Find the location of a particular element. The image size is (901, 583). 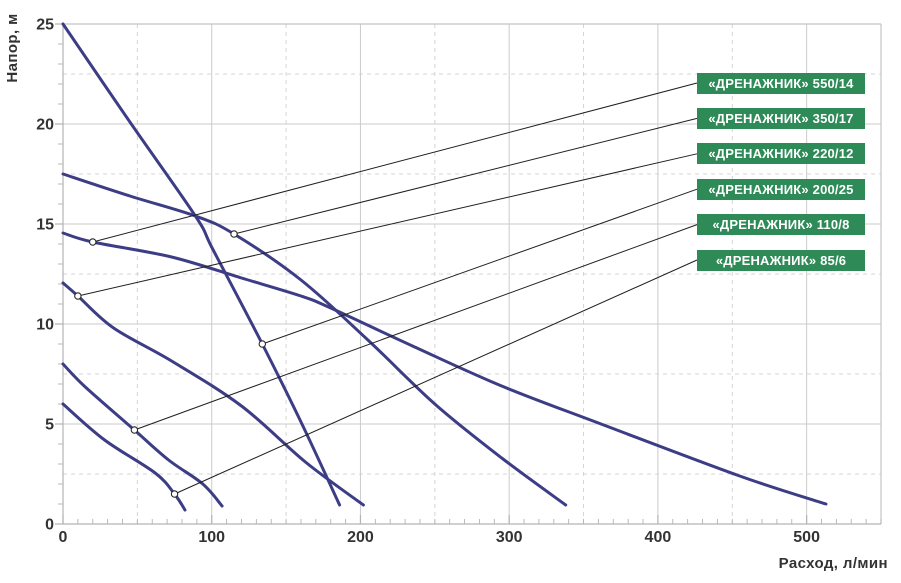

y-tick-label: 10 is located at coordinates (45, 325).